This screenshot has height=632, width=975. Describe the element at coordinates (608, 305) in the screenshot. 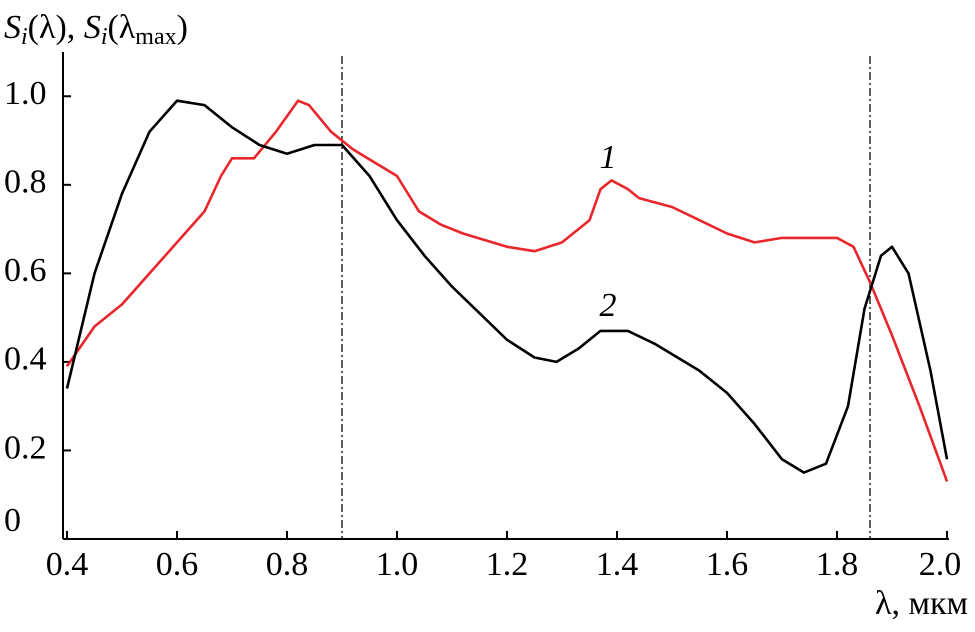

I see `curve-label: 2` at that location.